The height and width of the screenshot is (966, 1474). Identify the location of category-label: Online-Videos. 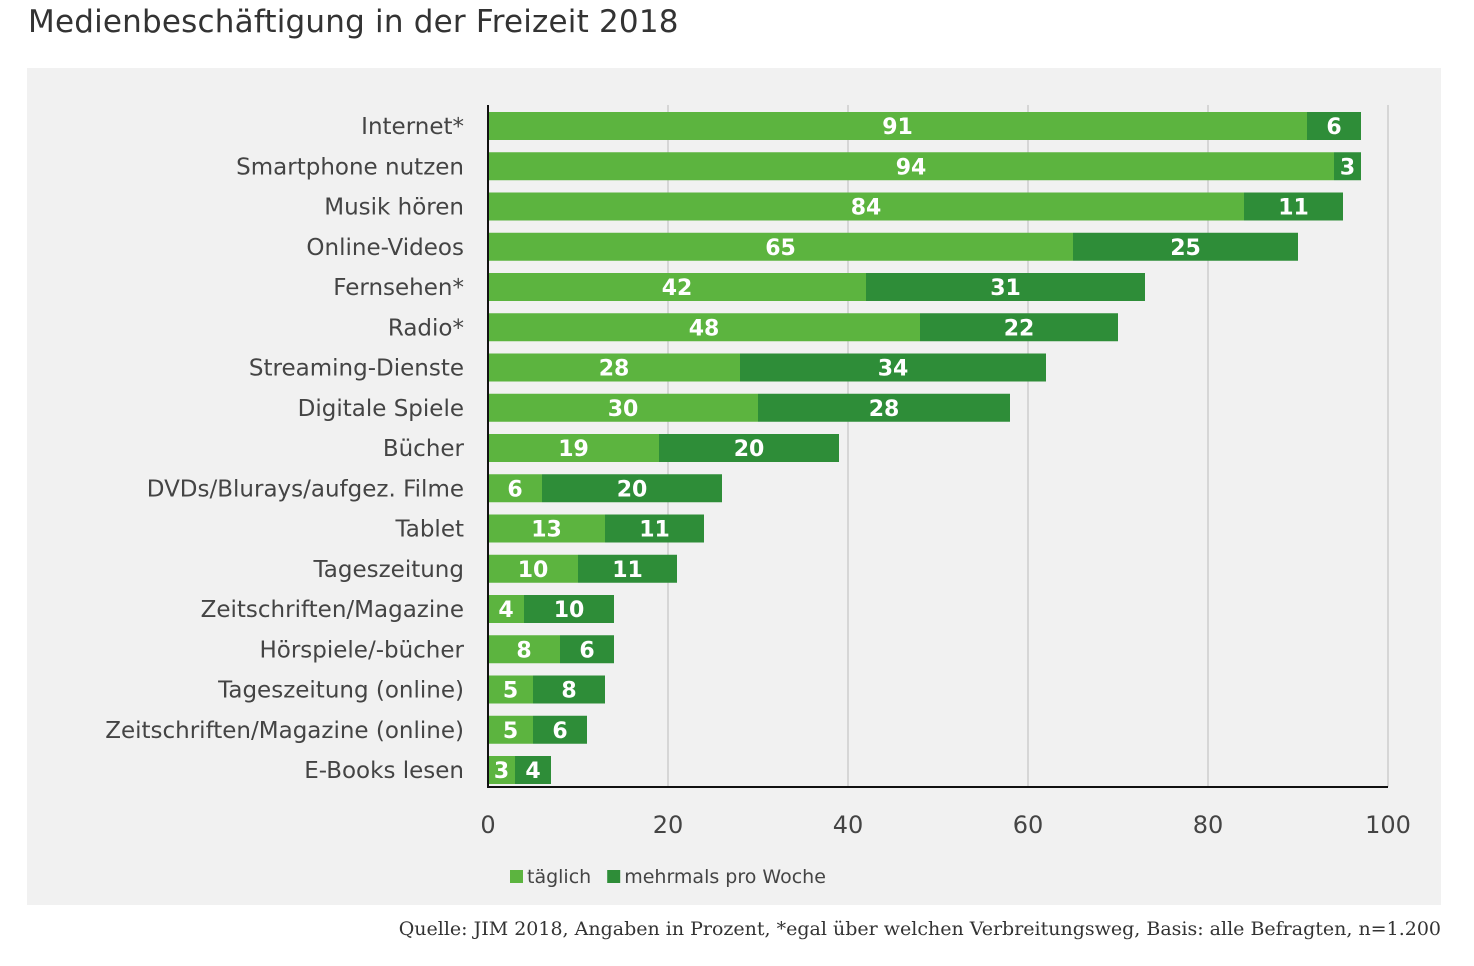
(385, 248).